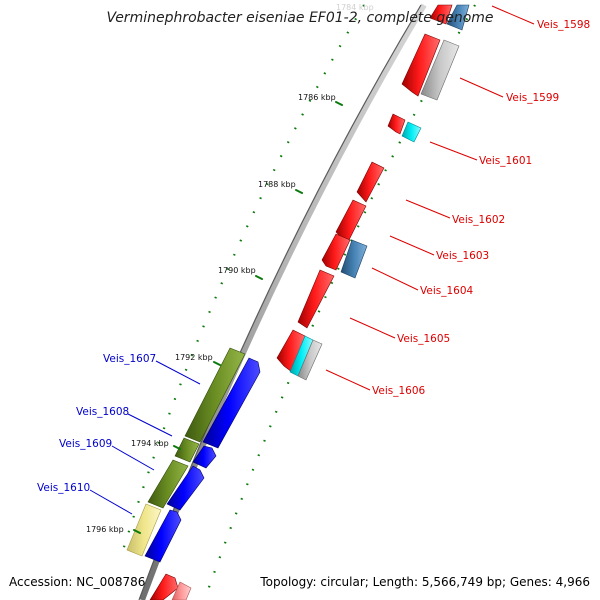 The image size is (600, 600). Describe the element at coordinates (237, 270) in the screenshot. I see `tick-label-1790: 1790 kbp` at that location.